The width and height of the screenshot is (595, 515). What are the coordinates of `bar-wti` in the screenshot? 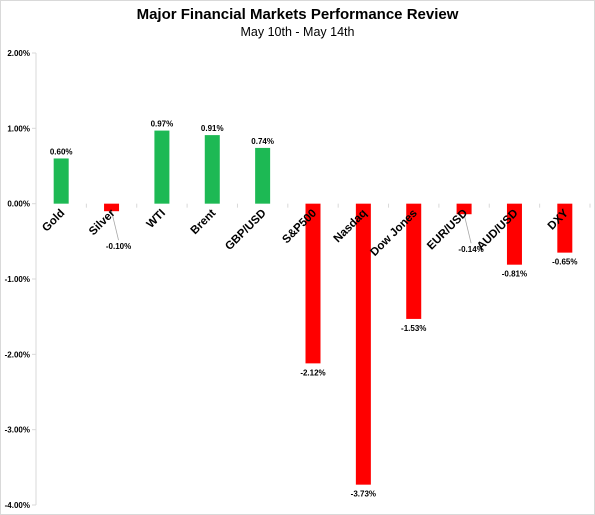 It's located at (162, 167).